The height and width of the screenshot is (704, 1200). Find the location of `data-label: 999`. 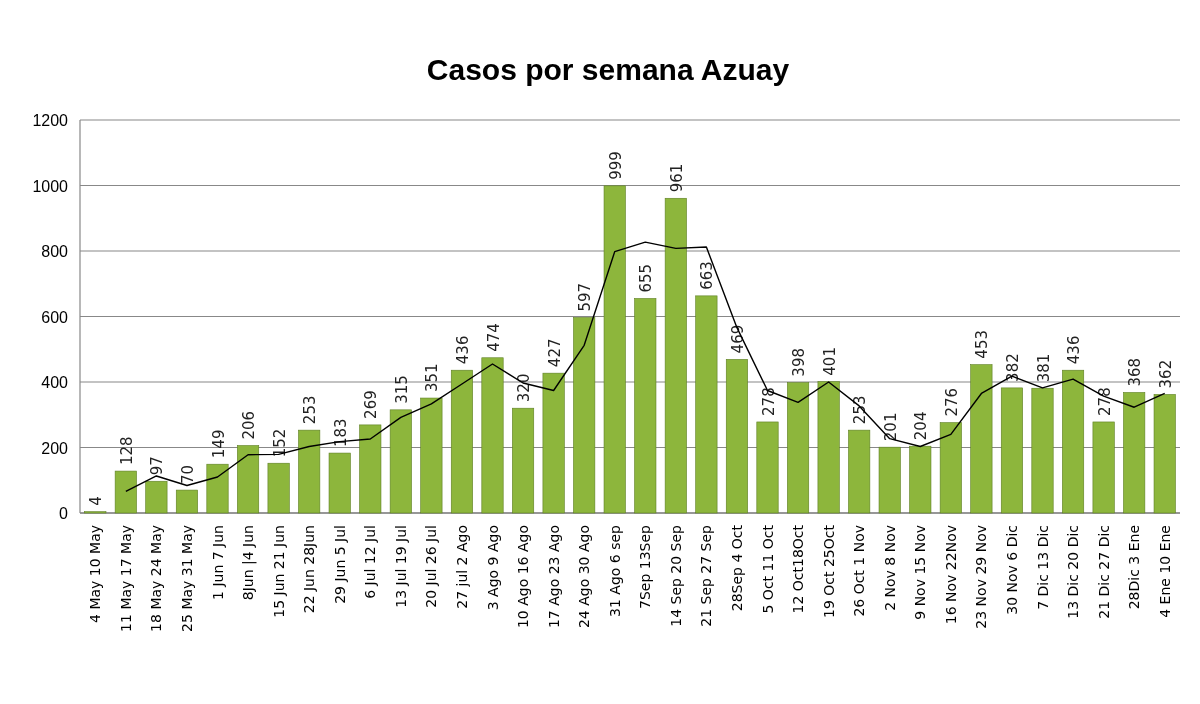

data-label: 999 is located at coordinates (615, 165).